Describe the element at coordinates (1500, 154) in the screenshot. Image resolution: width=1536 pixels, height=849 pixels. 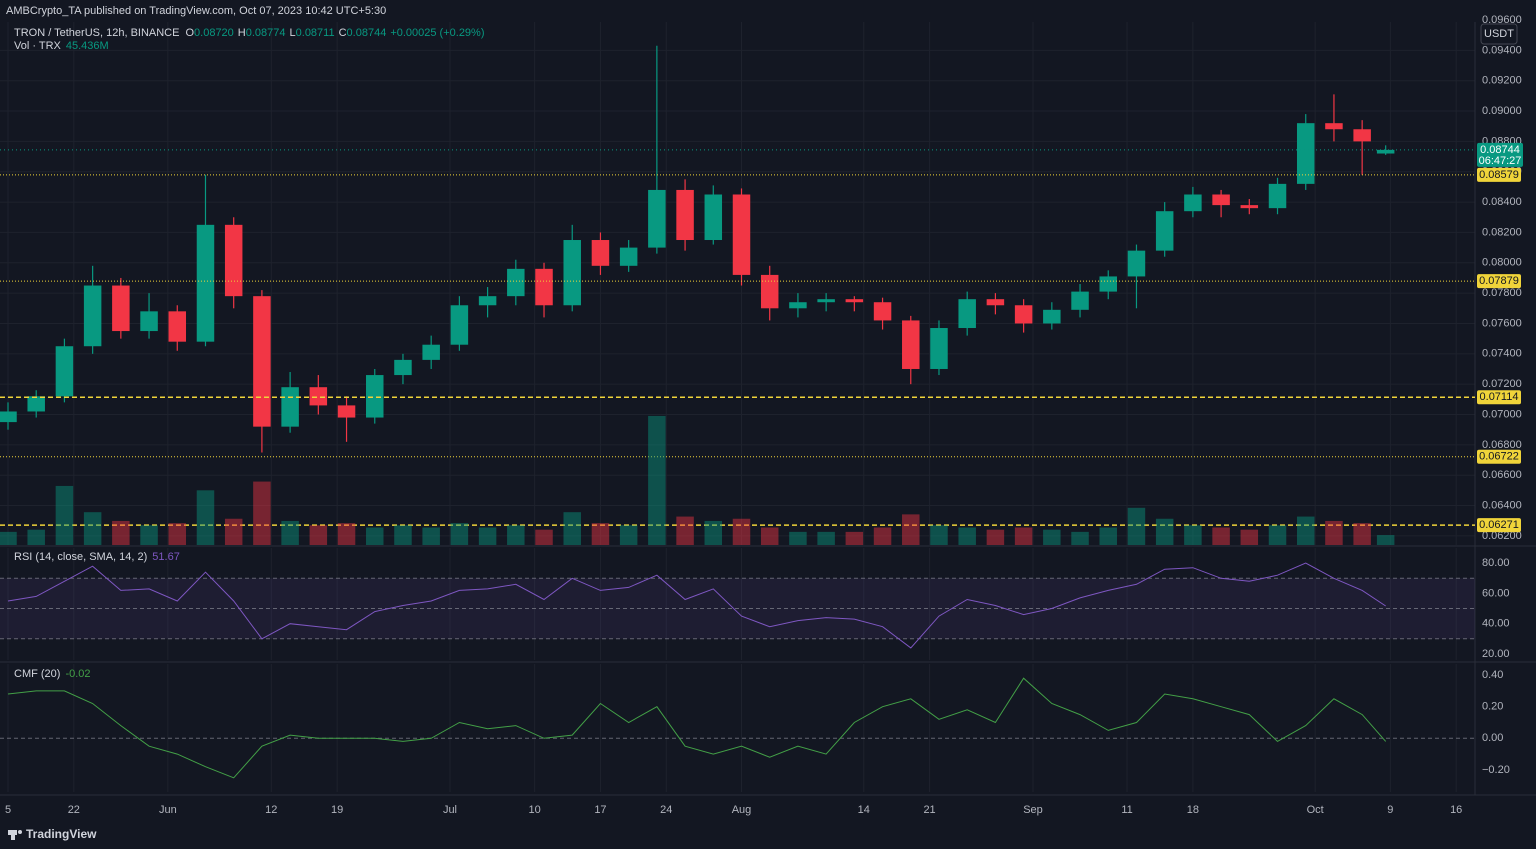
I see `last-price-box` at that location.